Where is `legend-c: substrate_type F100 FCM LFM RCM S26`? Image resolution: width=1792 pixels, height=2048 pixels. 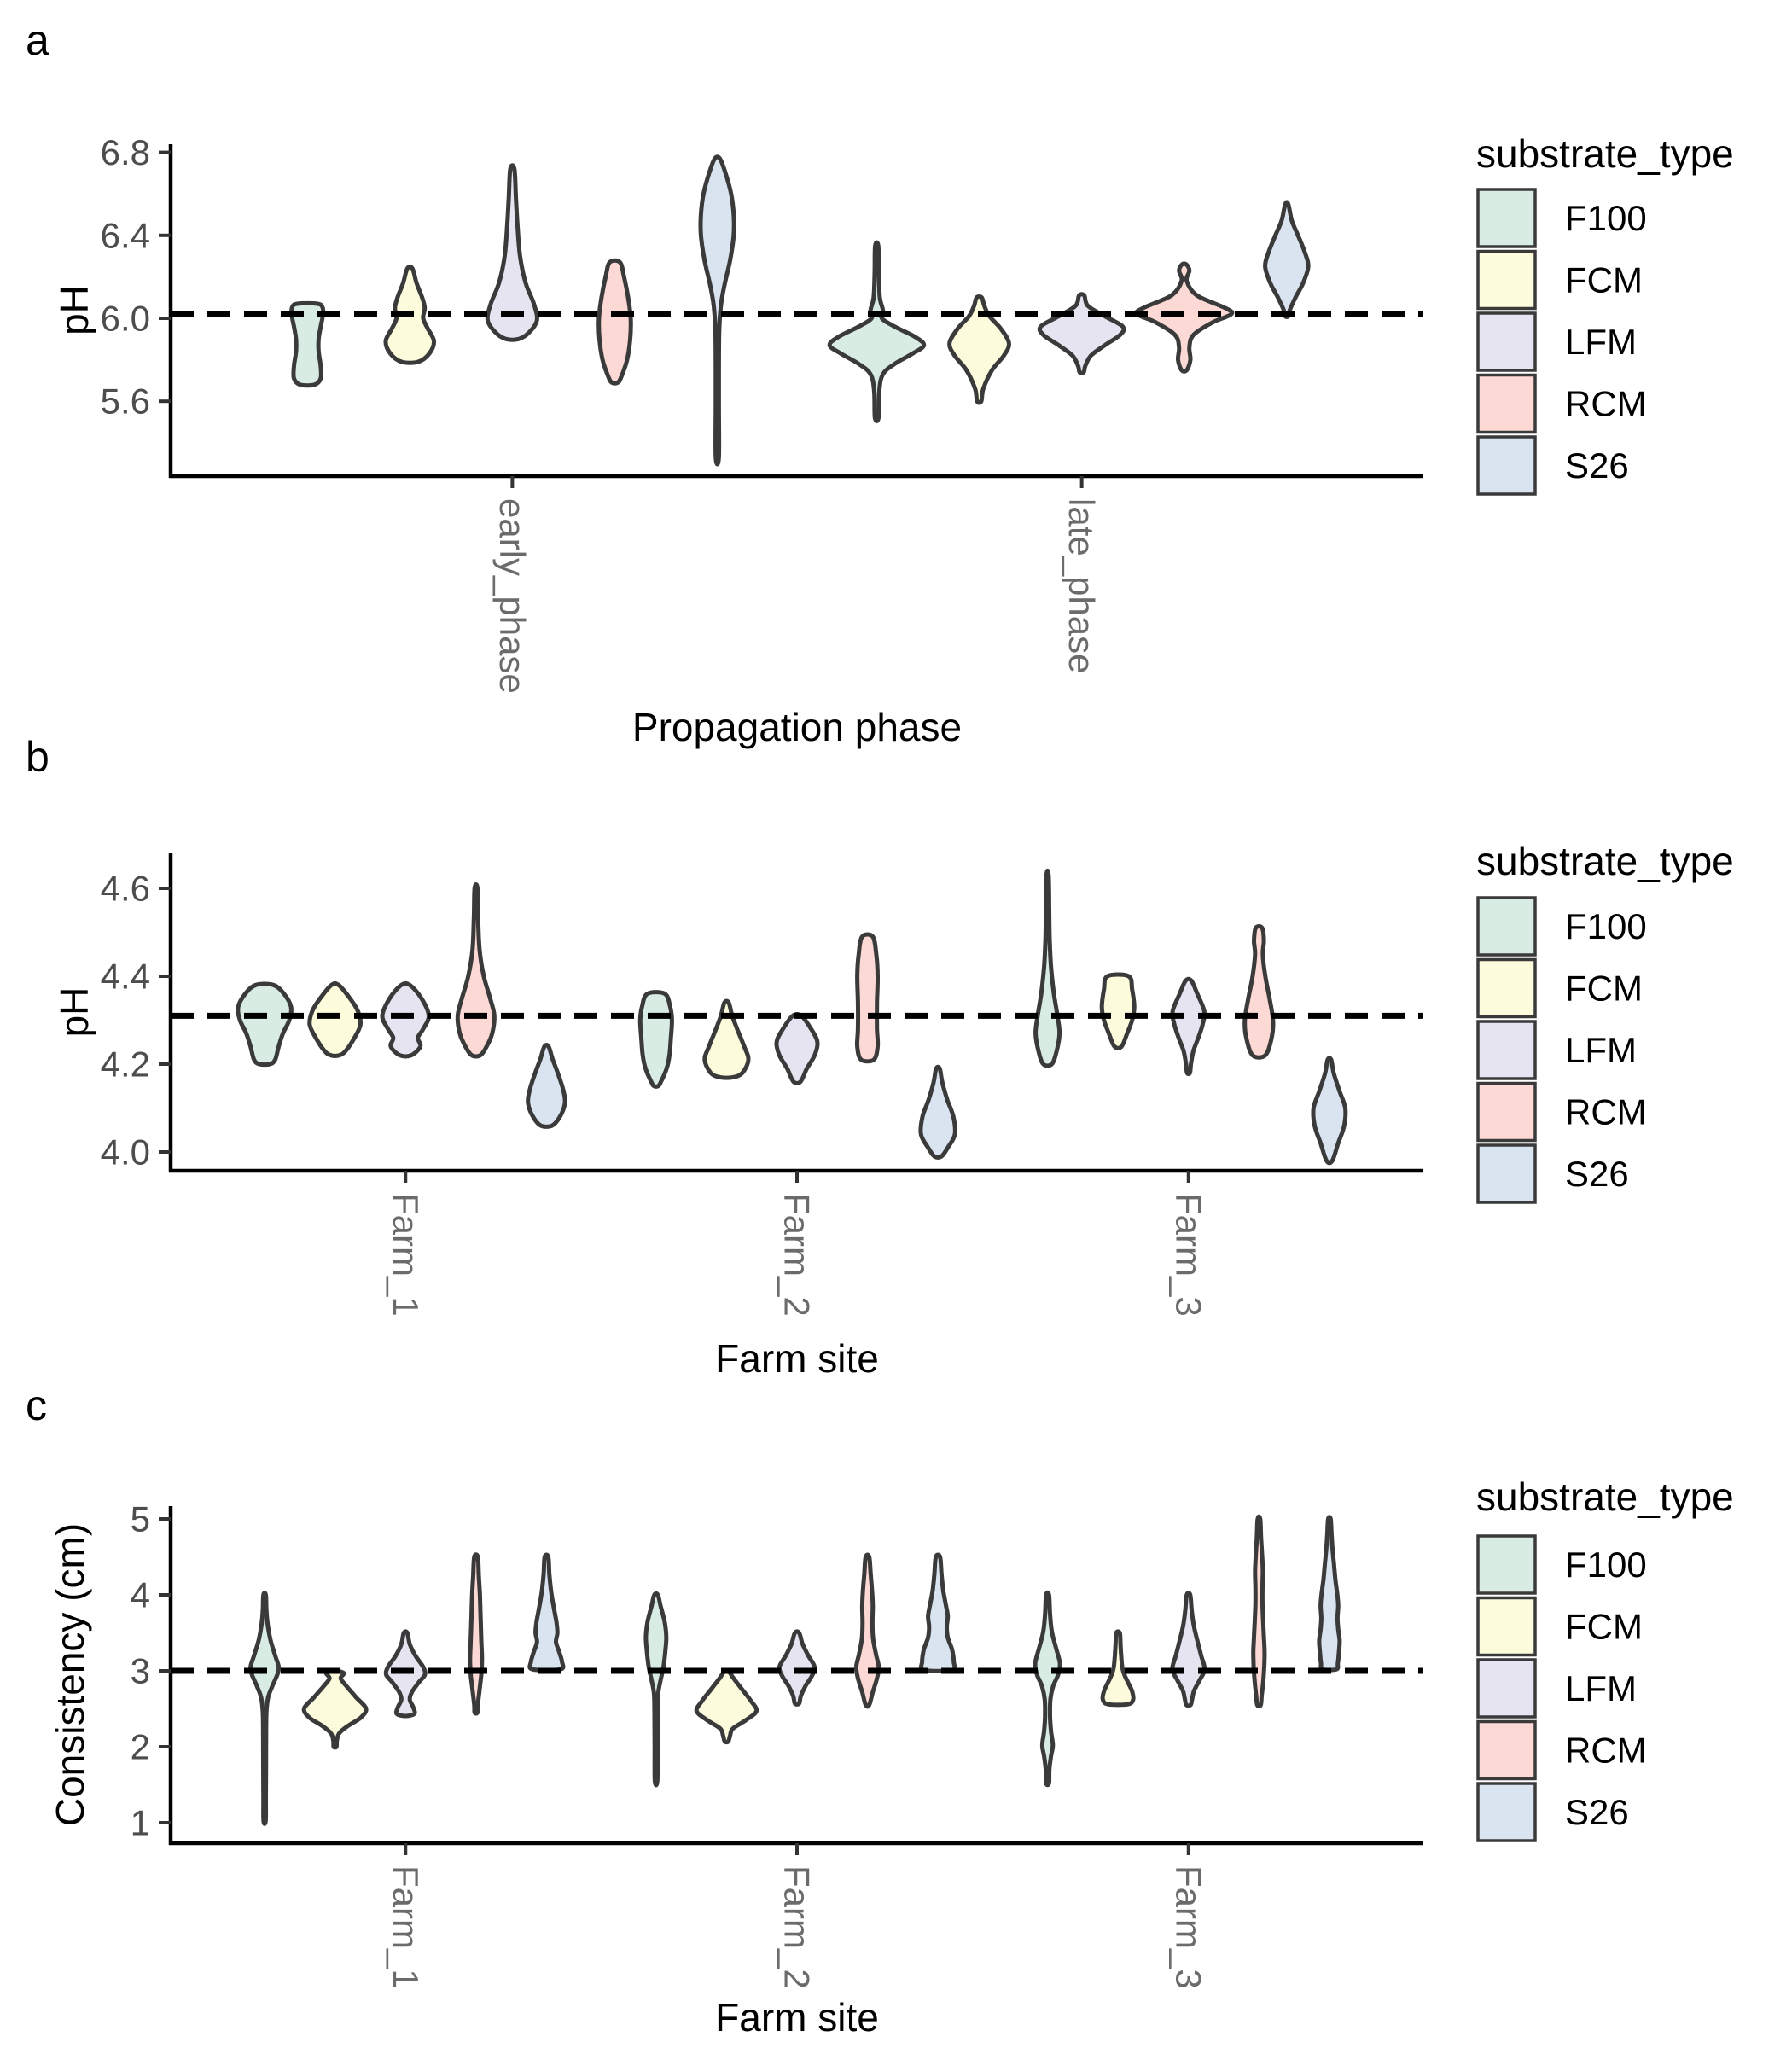 legend-c: substrate_type F100 FCM LFM RCM S26 is located at coordinates (1605, 1658).